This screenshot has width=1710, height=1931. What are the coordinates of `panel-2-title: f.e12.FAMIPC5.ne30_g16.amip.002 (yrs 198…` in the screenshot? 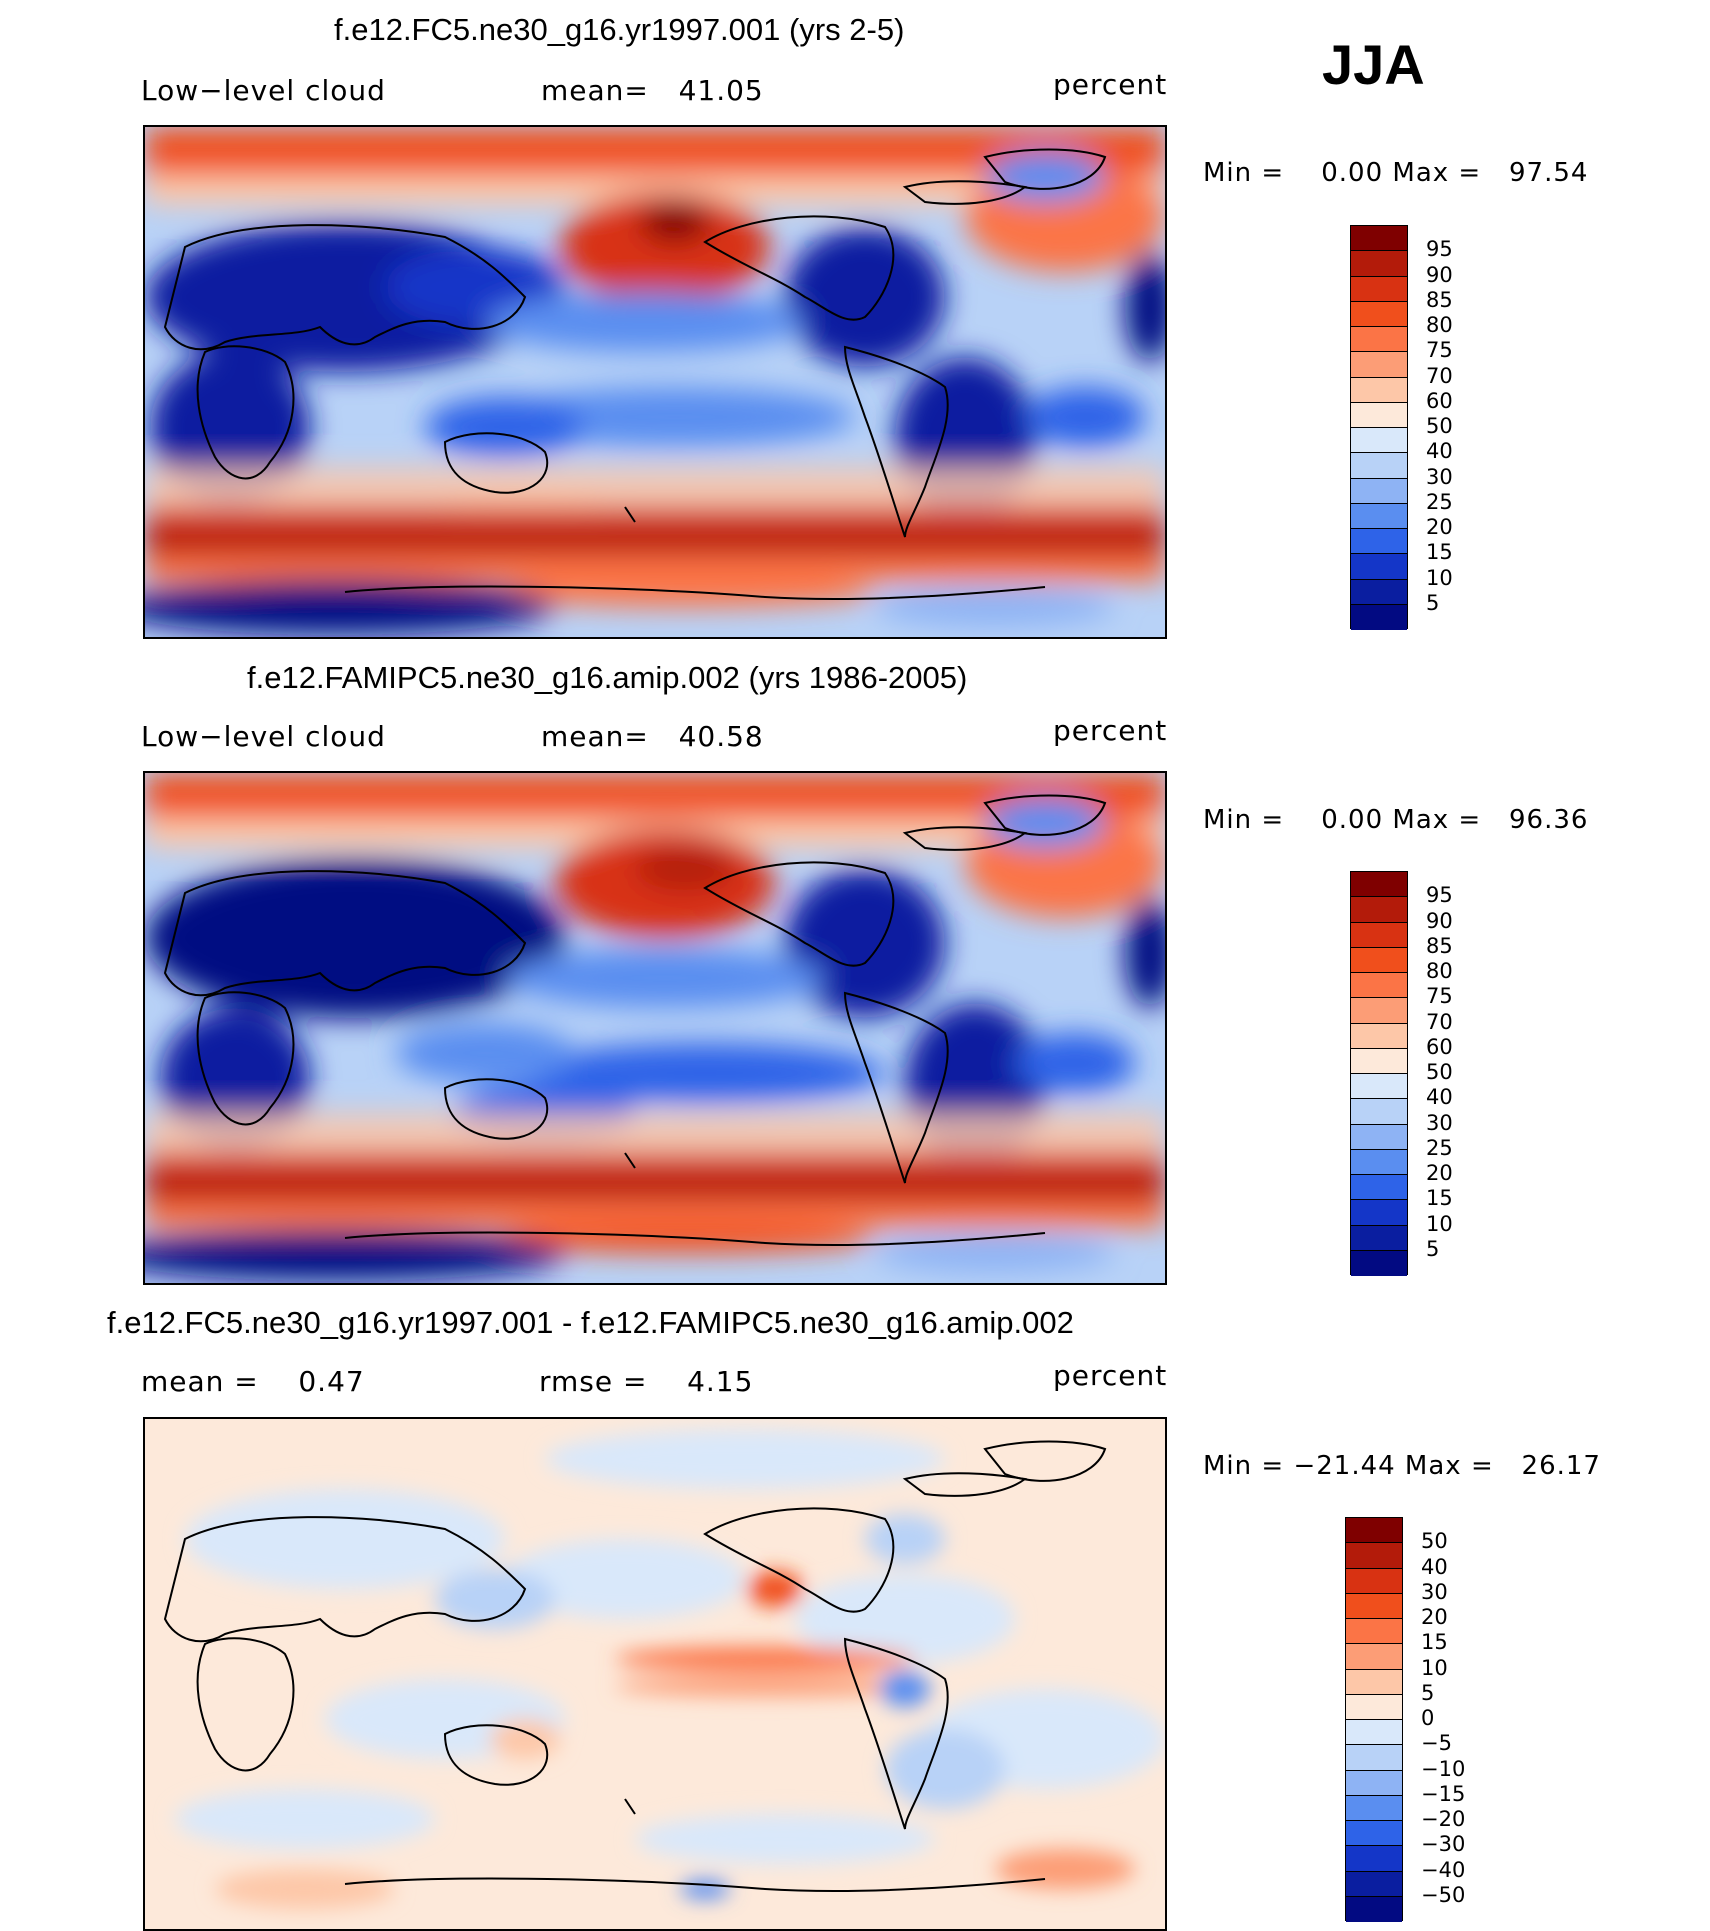 It's located at (607, 677).